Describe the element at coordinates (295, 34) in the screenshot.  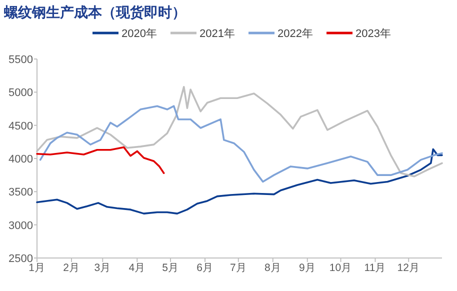
I see `legend-label: 2022年` at that location.